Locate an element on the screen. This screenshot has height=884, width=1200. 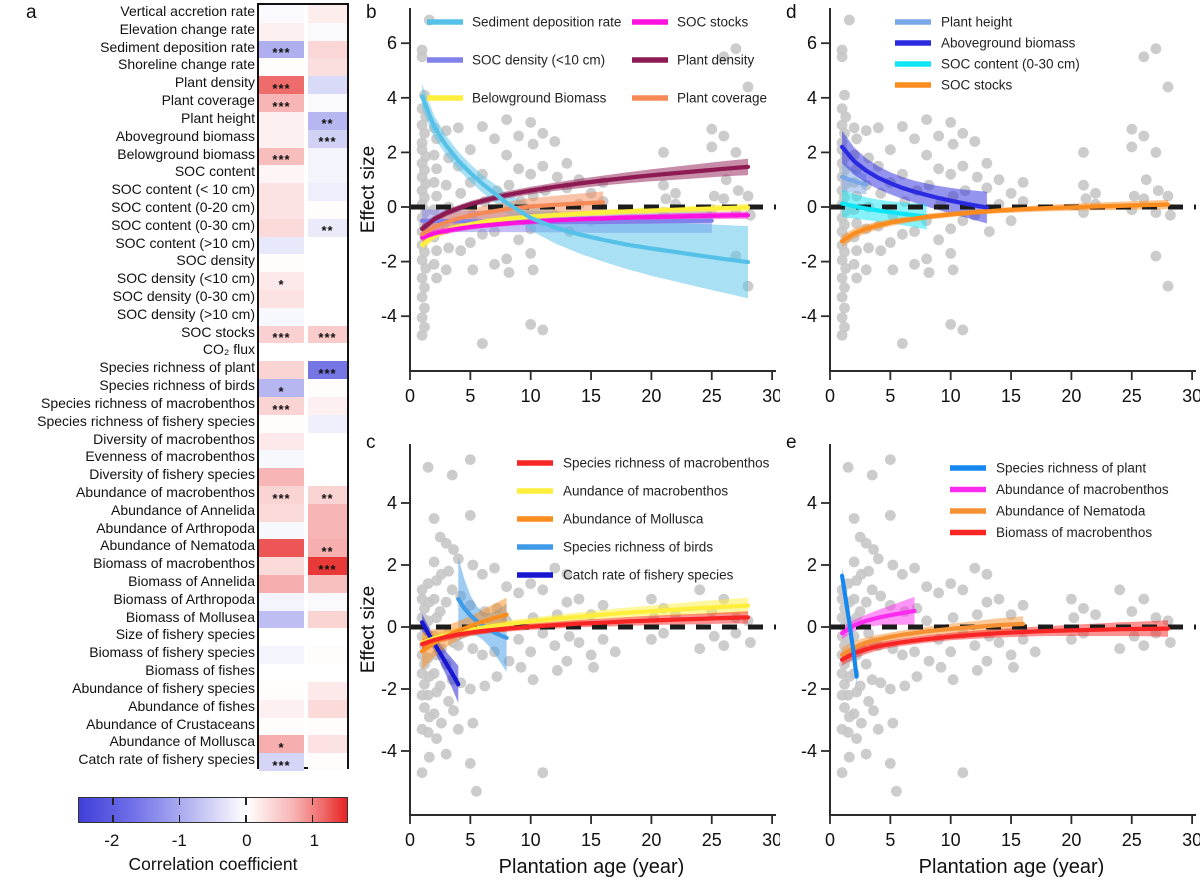
legend-label: SOC content (0-30 cm) is located at coordinates (1010, 64).